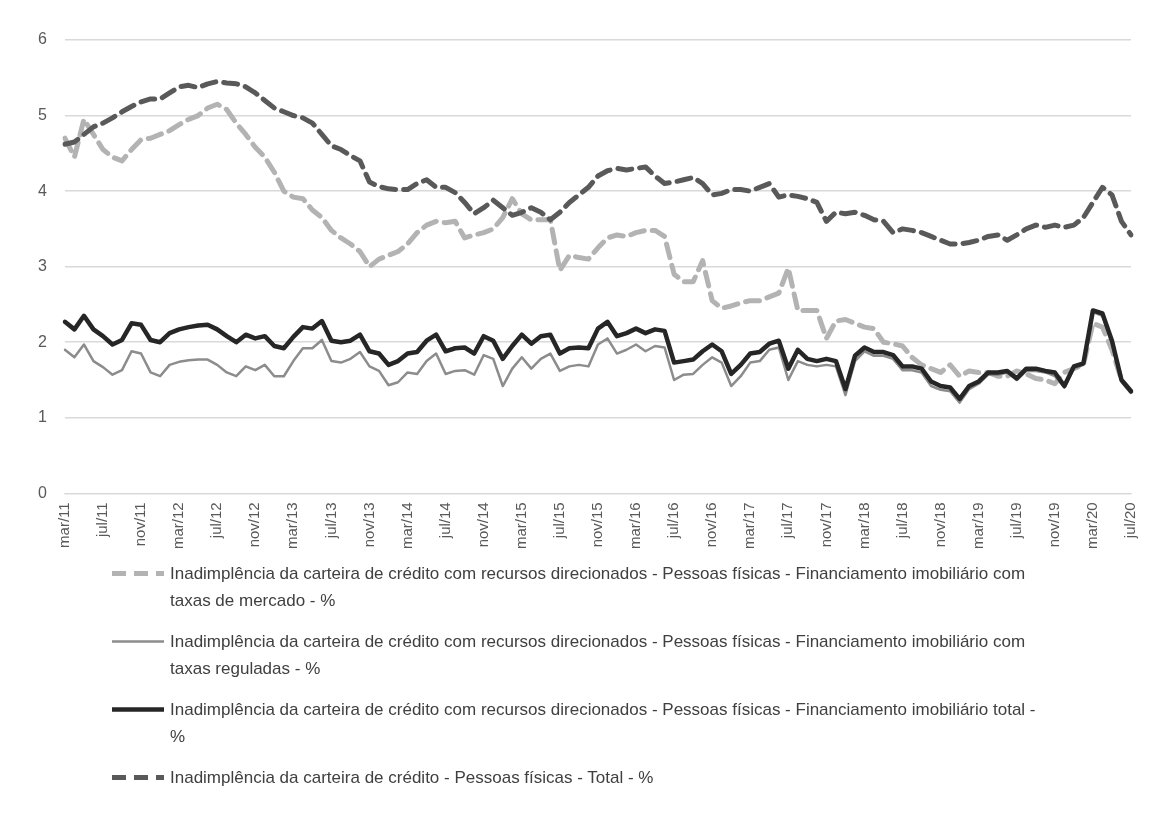 Image resolution: width=1171 pixels, height=834 pixels. I want to click on y-tick-label: 1, so click(42, 417).